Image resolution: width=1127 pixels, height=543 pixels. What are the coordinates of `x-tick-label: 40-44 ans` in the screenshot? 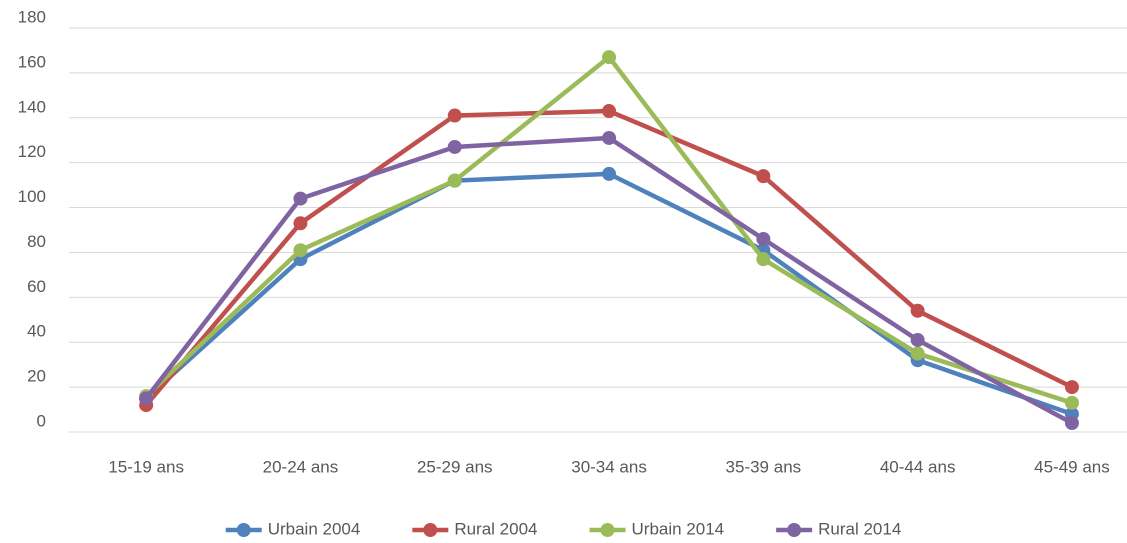 It's located at (918, 466).